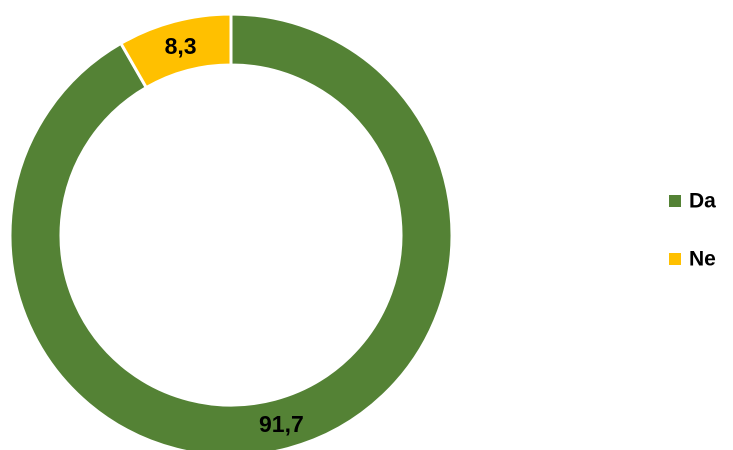 This screenshot has height=450, width=733. I want to click on legend: Da Ne, so click(692, 230).